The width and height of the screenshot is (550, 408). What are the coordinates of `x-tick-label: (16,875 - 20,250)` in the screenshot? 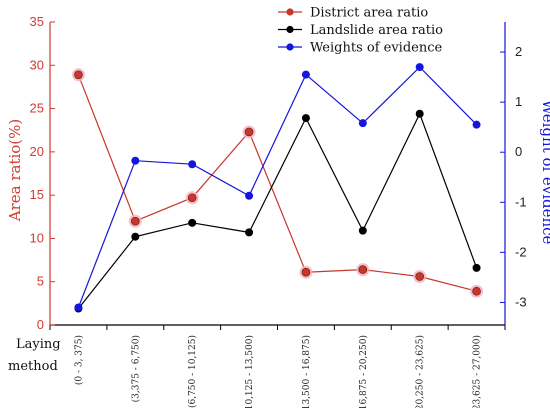 It's located at (363, 371).